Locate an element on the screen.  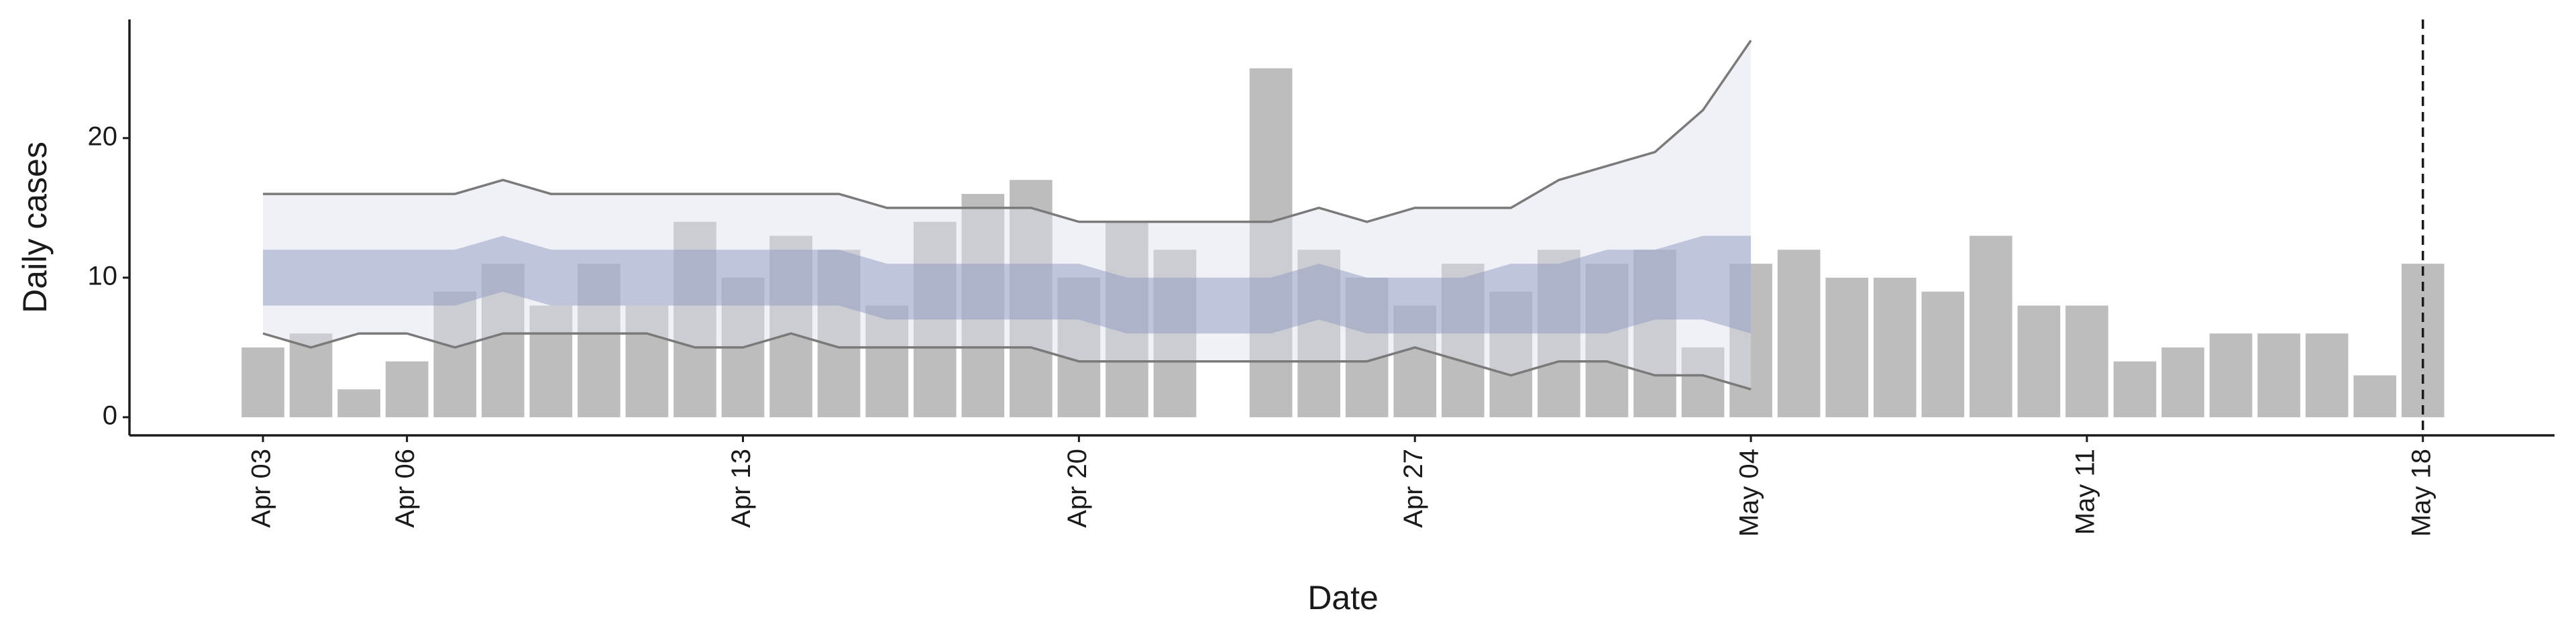
x-tick-label: Apr 06 is located at coordinates (405, 488).